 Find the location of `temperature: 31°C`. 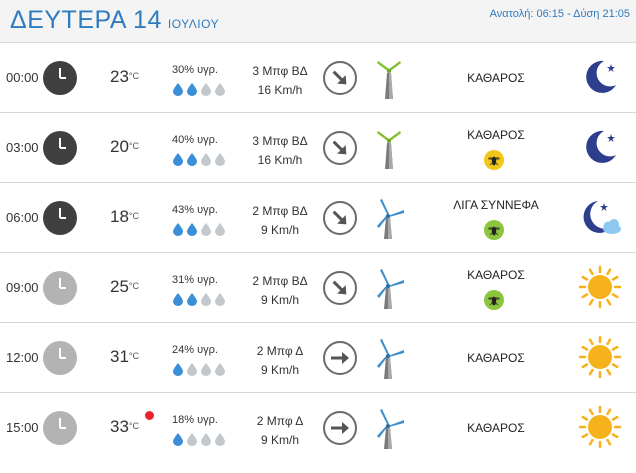

temperature: 31°C is located at coordinates (124, 357).